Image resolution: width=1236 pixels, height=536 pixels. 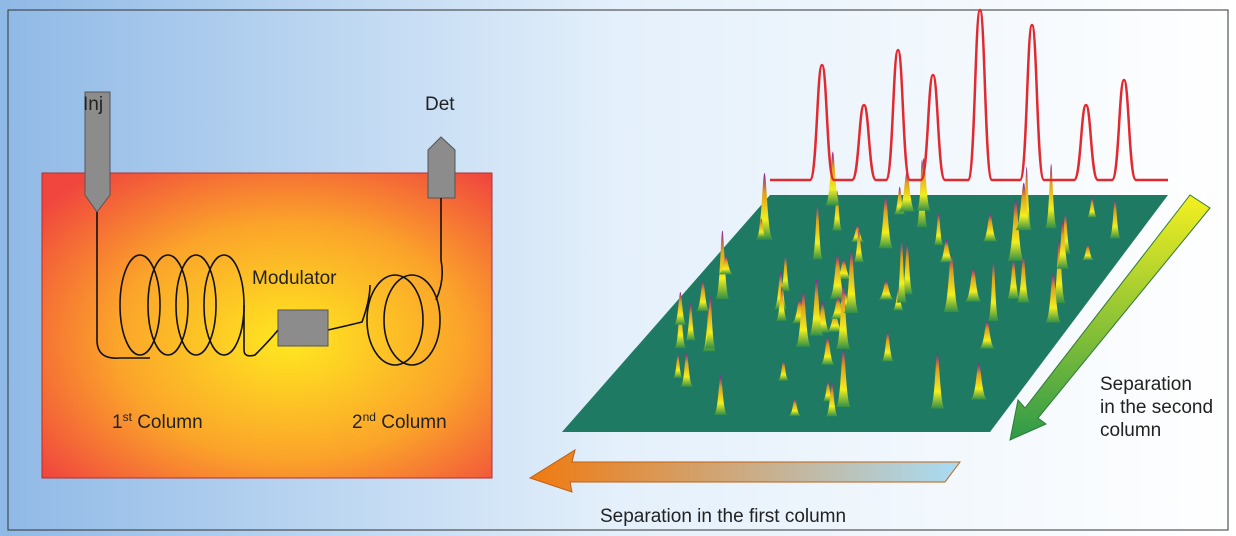 What do you see at coordinates (97, 152) in the screenshot?
I see `injector` at bounding box center [97, 152].